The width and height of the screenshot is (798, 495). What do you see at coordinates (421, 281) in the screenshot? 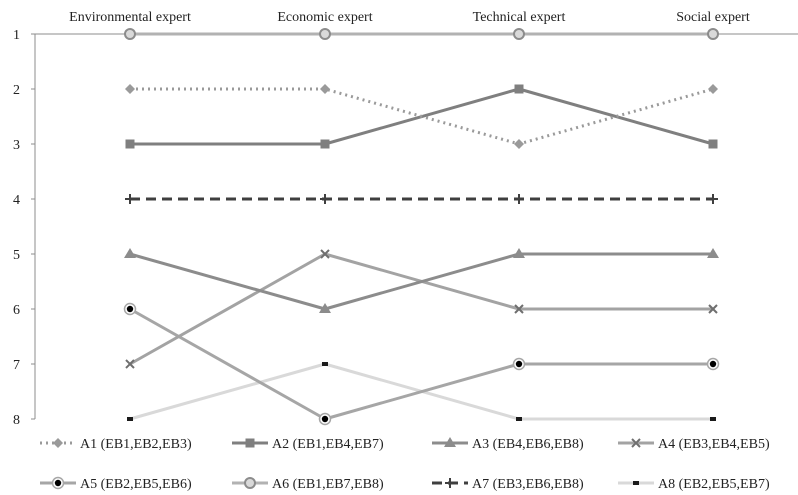
I see `series-line-a3` at bounding box center [421, 281].